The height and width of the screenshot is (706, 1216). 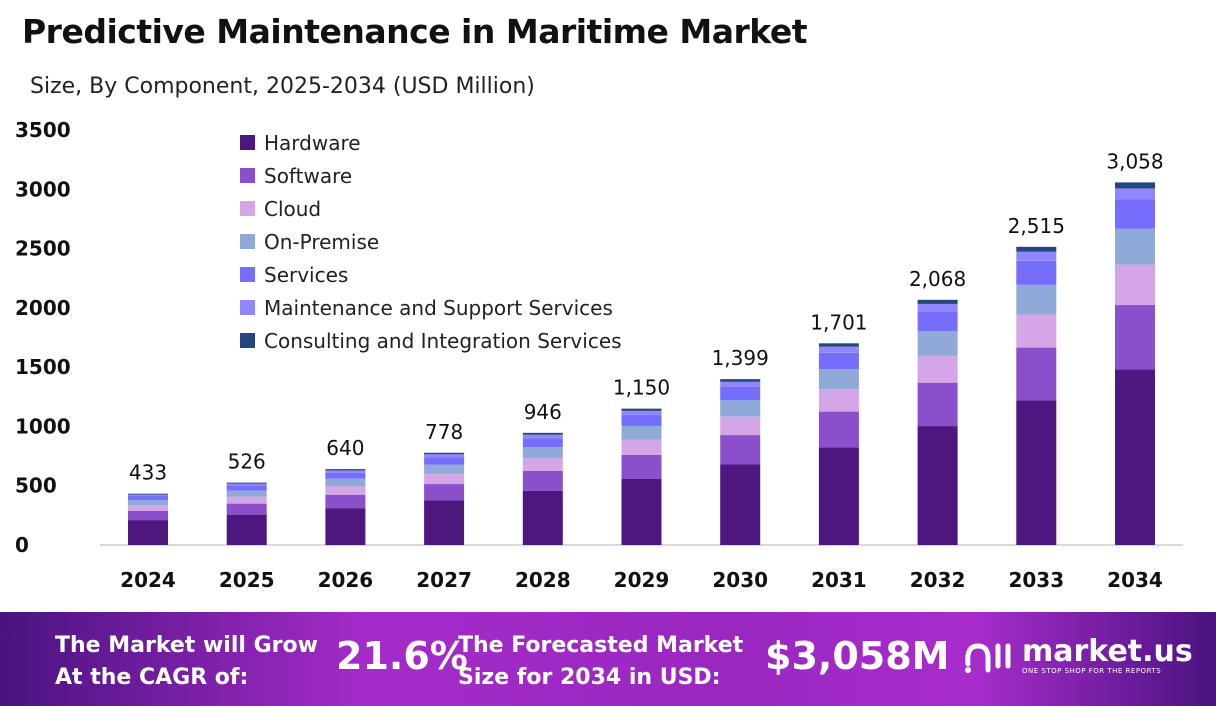 What do you see at coordinates (148, 515) in the screenshot?
I see `bar-segment-software-2024` at bounding box center [148, 515].